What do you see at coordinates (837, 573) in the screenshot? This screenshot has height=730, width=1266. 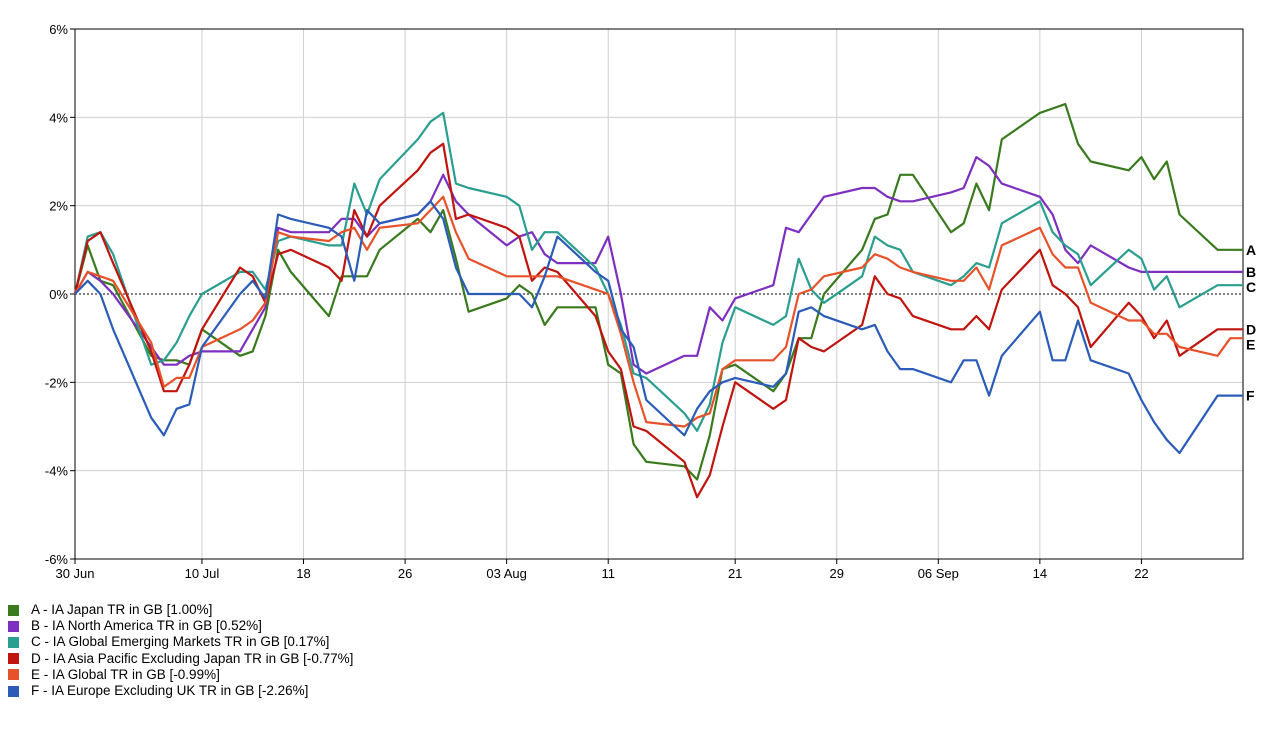 I see `x-tick-label: 29` at bounding box center [837, 573].